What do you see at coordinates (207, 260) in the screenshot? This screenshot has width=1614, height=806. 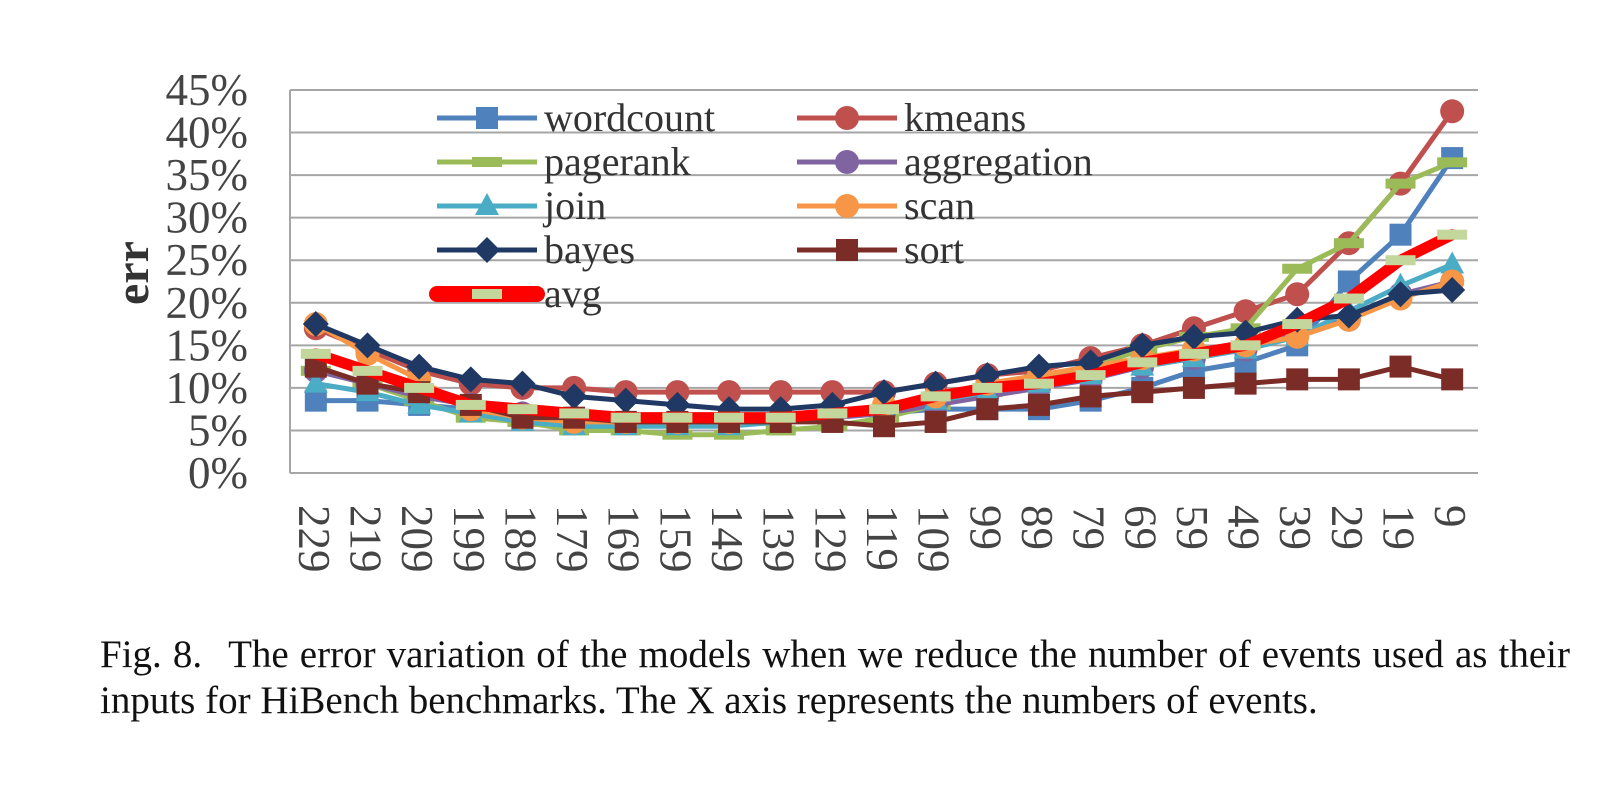 I see `y-tick-label: 25%` at bounding box center [207, 260].